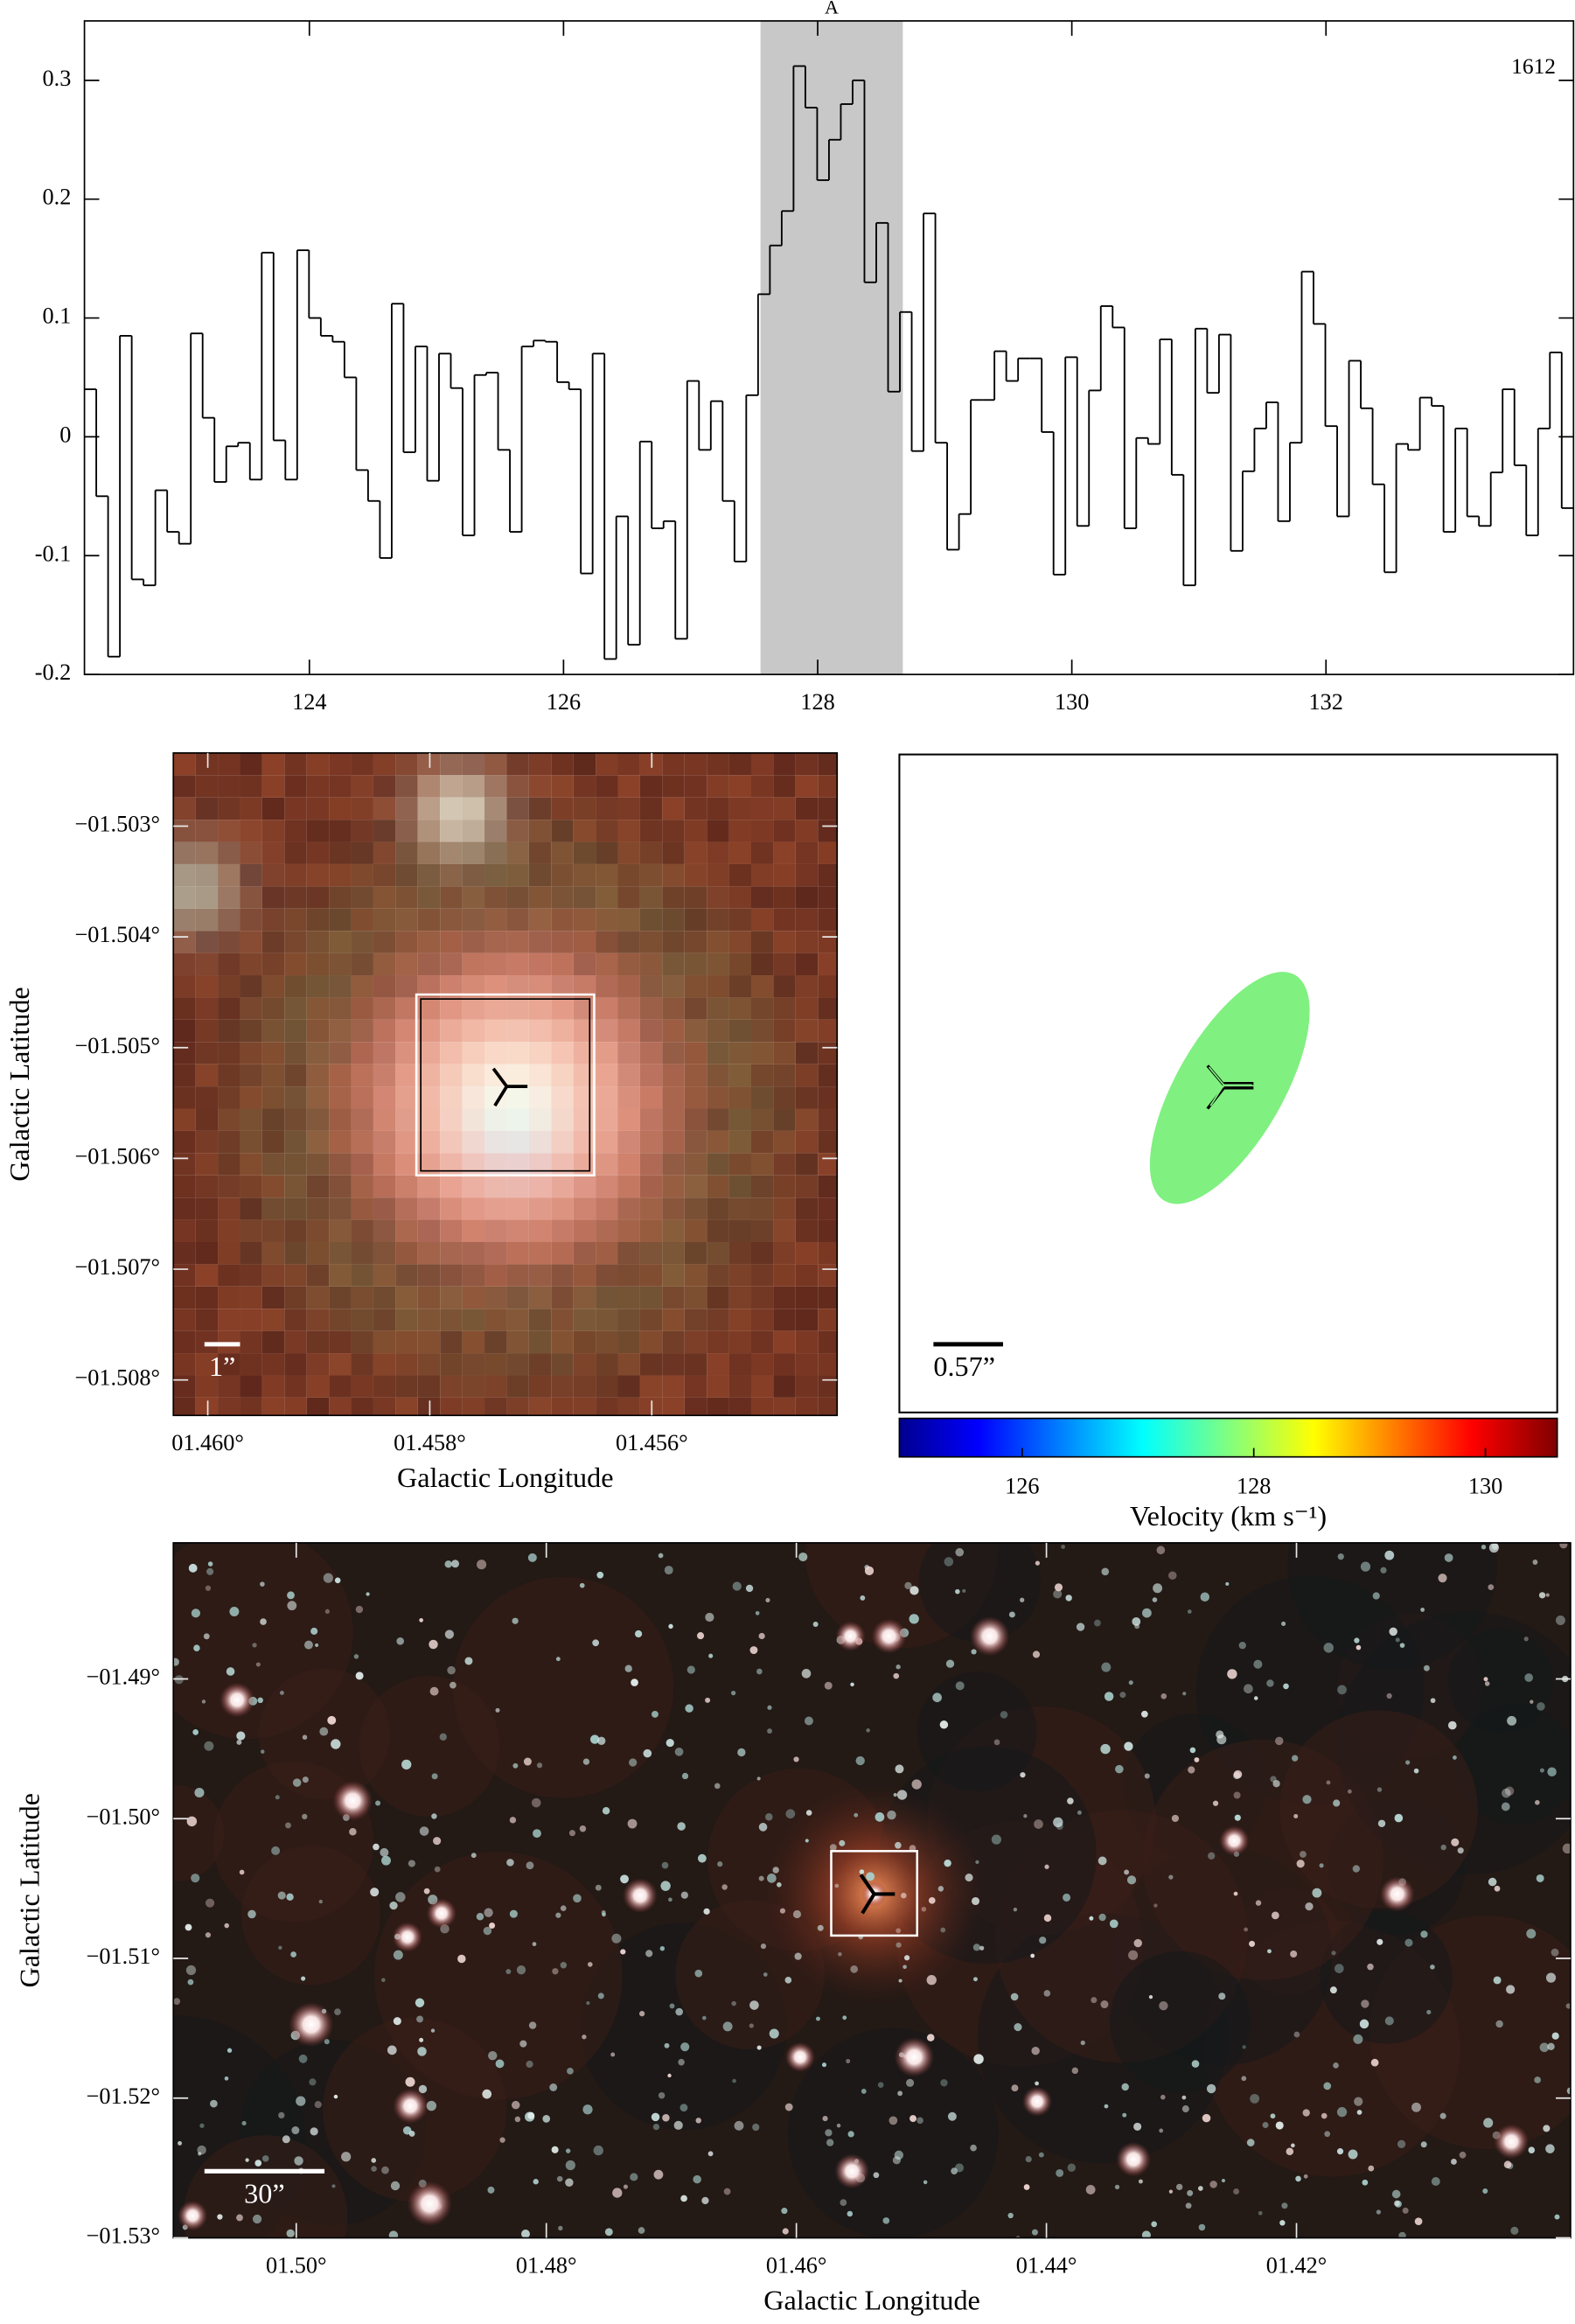  What do you see at coordinates (199, 1834) in the screenshot?
I see `nebula` at bounding box center [199, 1834].